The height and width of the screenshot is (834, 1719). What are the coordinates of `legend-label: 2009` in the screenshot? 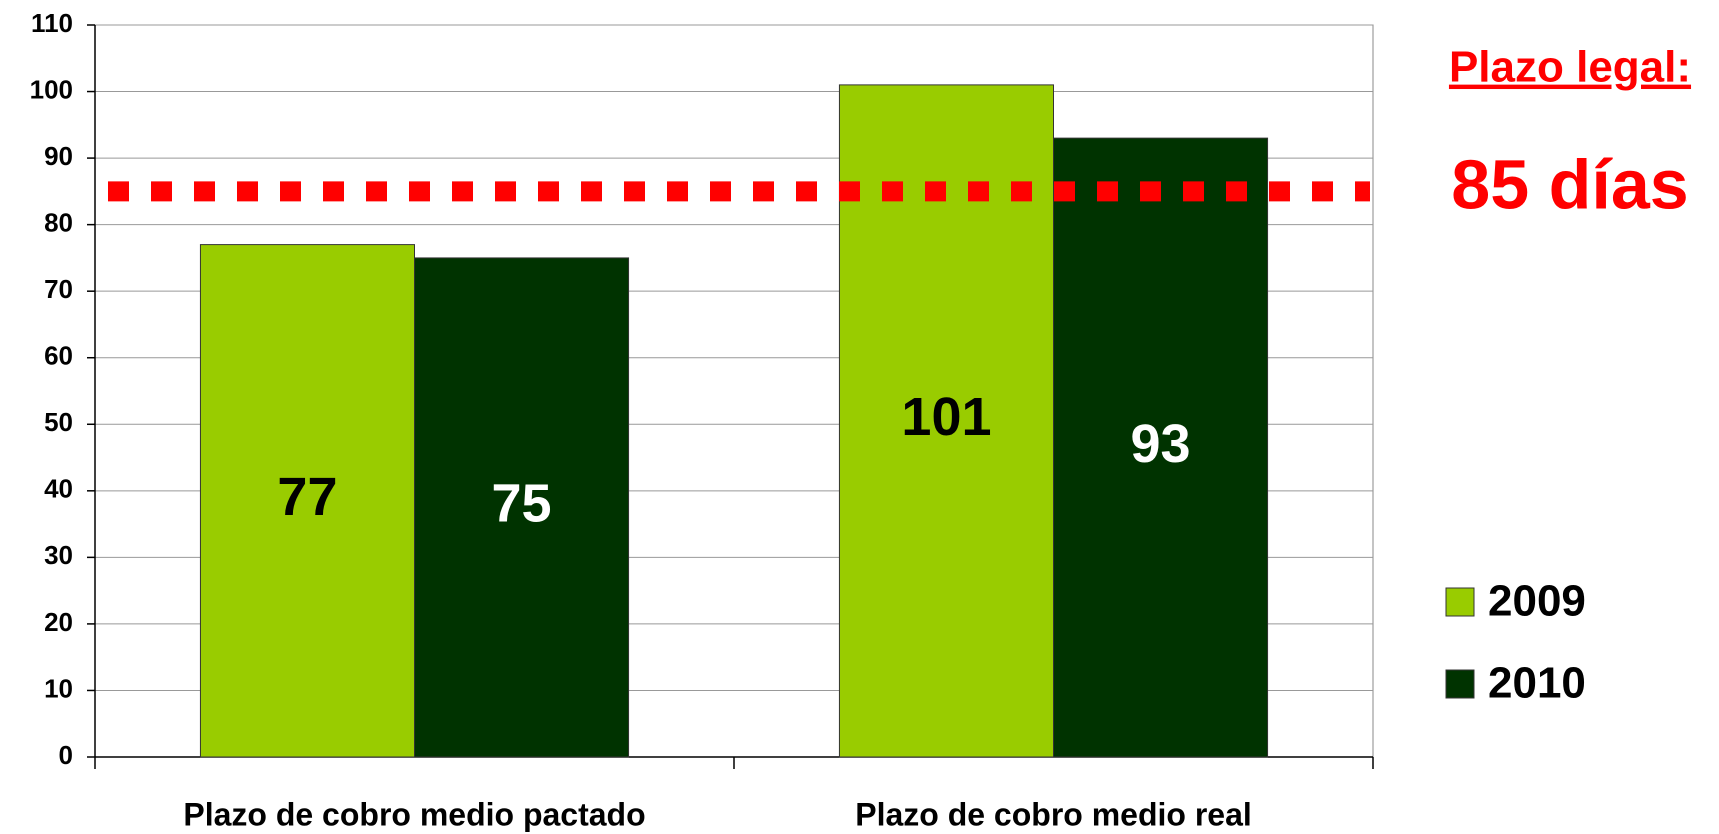 It's located at (1537, 601).